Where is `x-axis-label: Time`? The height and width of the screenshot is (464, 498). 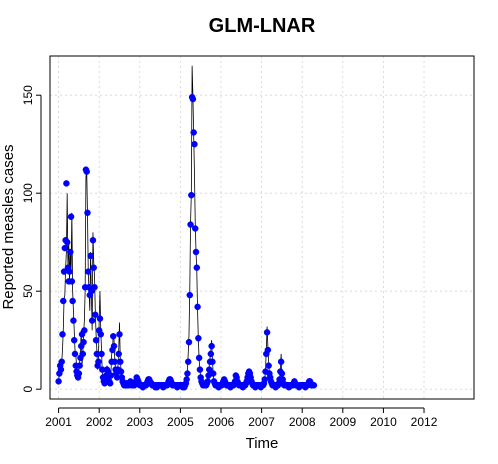 x-axis-label: Time is located at coordinates (262, 443).